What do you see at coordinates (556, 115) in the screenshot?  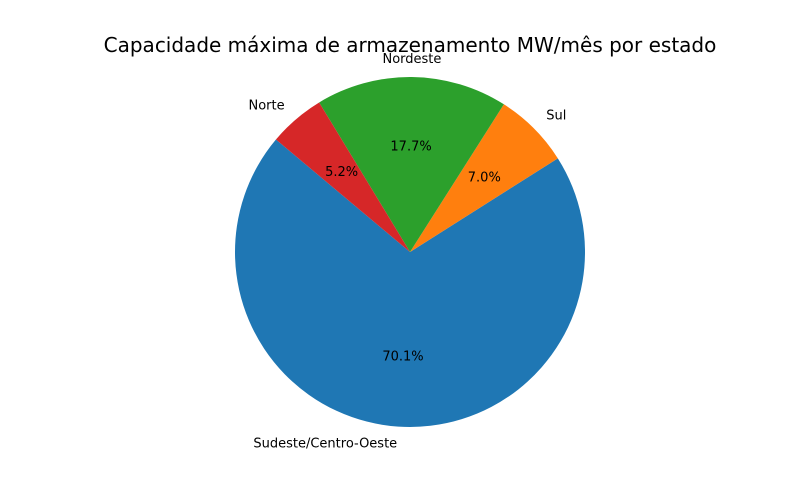 I see `pie-category-label-sul: Sul` at bounding box center [556, 115].